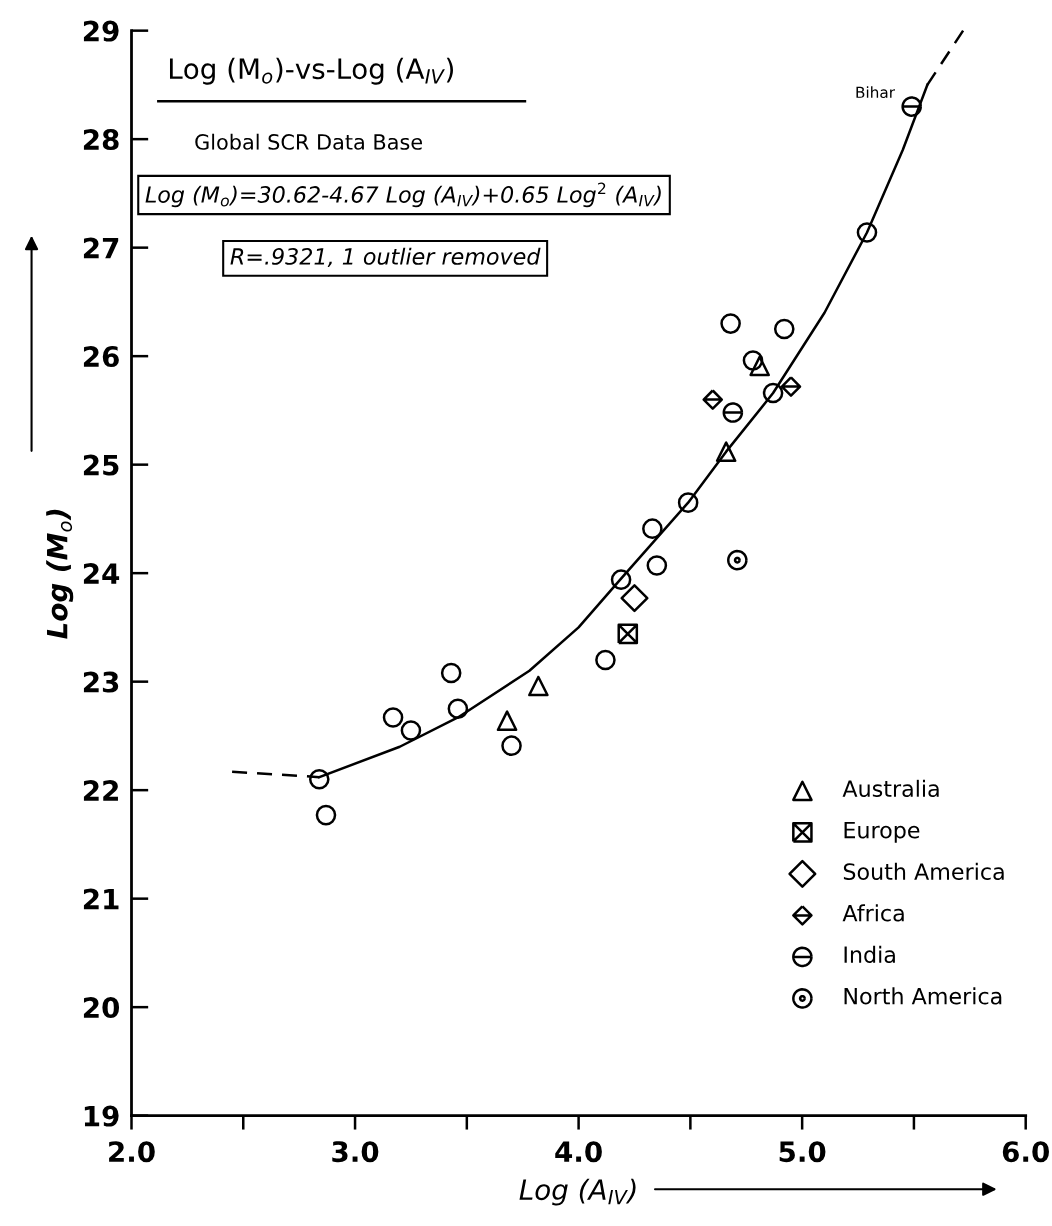  I want to click on y-axis-title: Log (M$_{o}$), so click(60, 574).